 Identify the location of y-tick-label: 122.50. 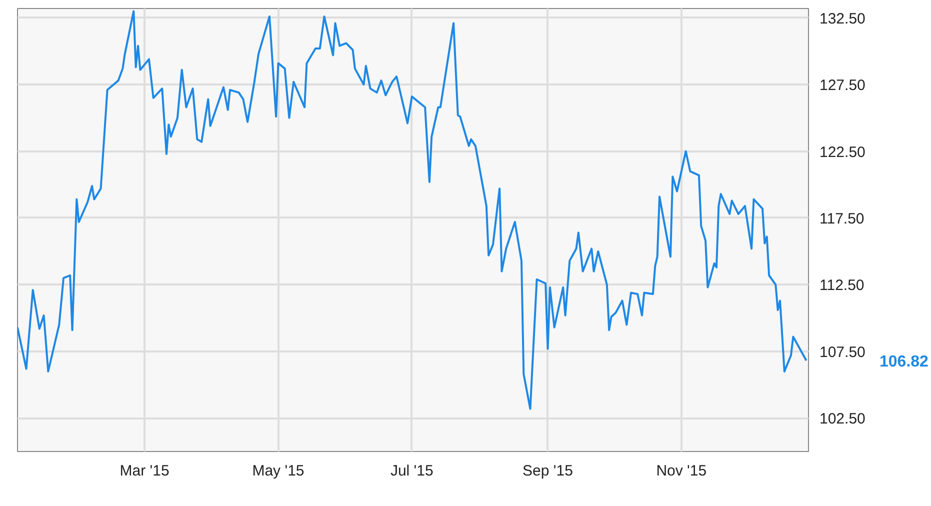
(843, 152).